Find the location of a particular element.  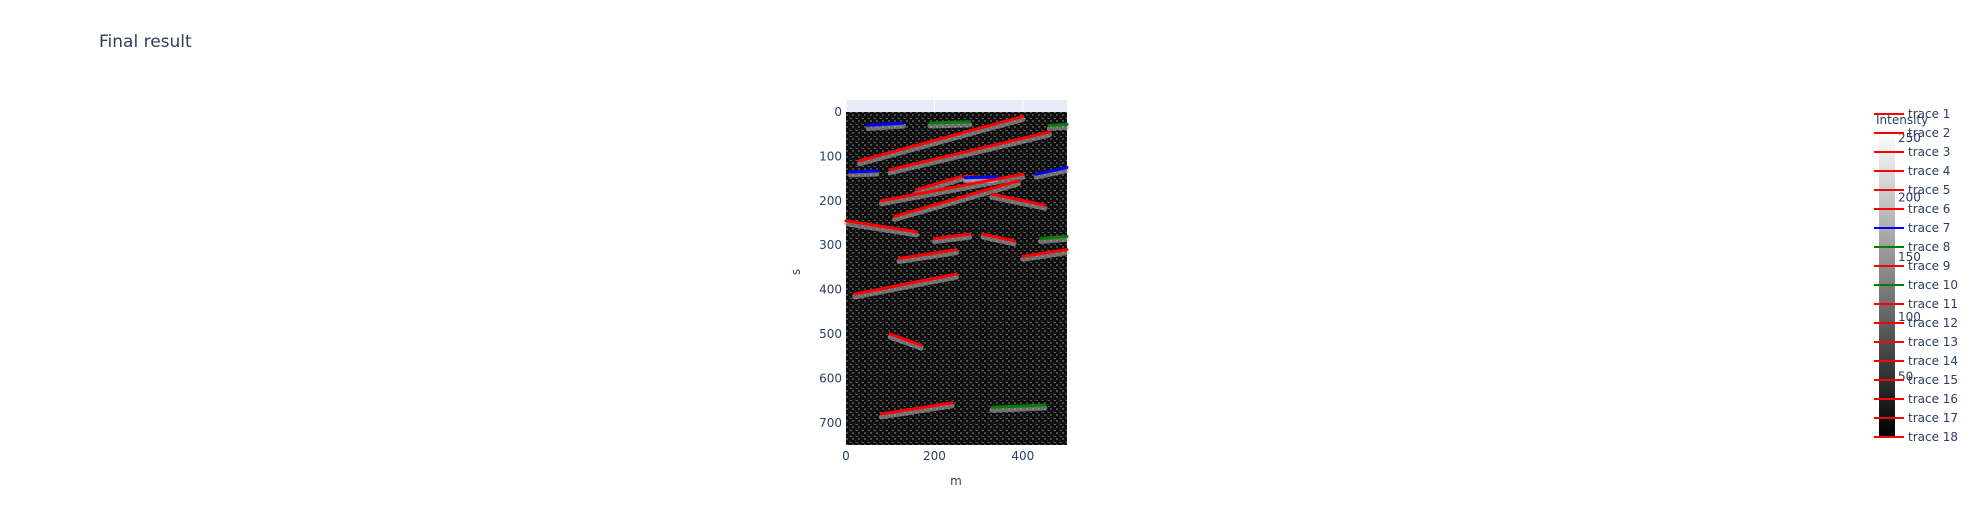

legend-label: trace 15 is located at coordinates (1933, 380).